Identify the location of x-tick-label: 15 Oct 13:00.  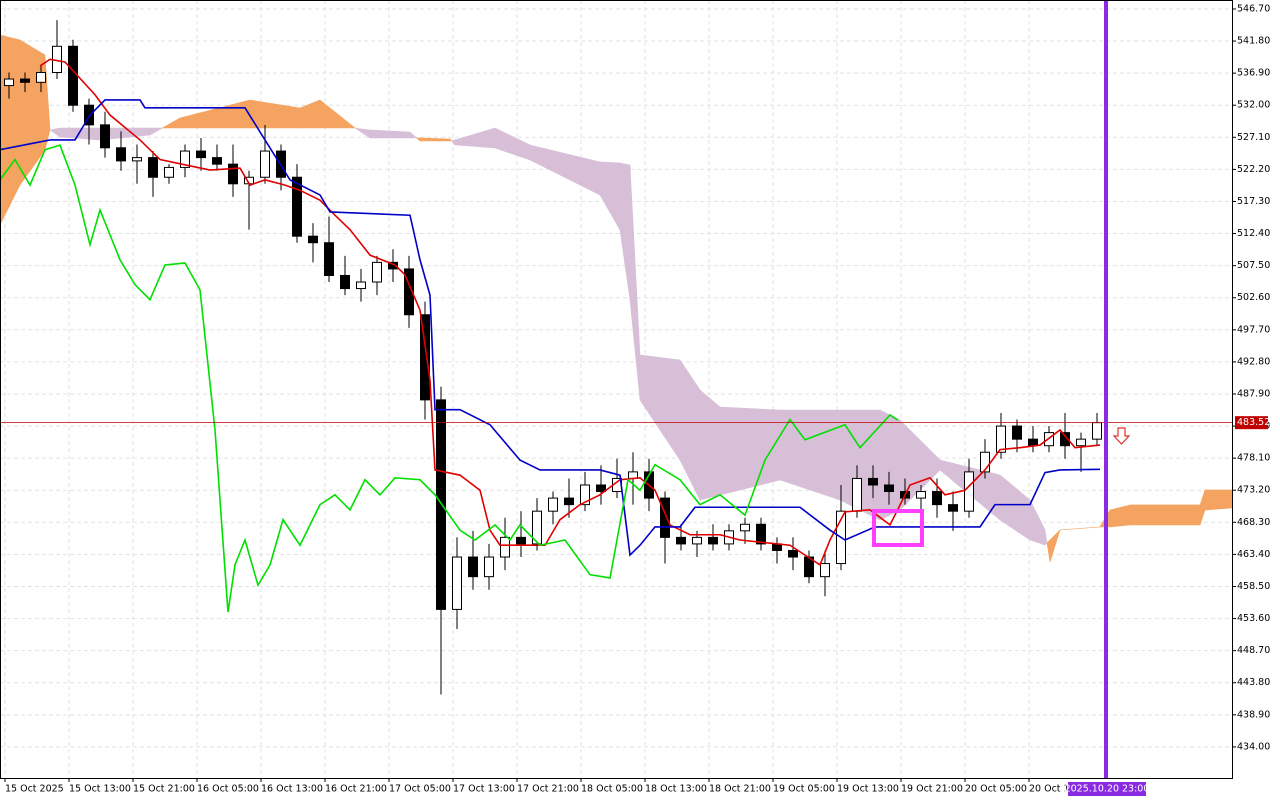
(100, 789).